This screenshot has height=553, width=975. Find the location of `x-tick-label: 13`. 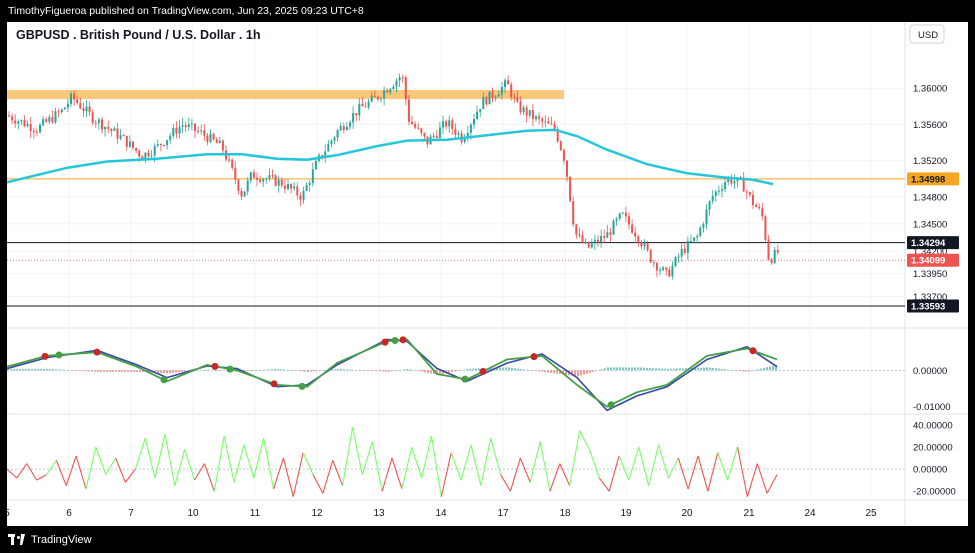

x-tick-label: 13 is located at coordinates (379, 513).